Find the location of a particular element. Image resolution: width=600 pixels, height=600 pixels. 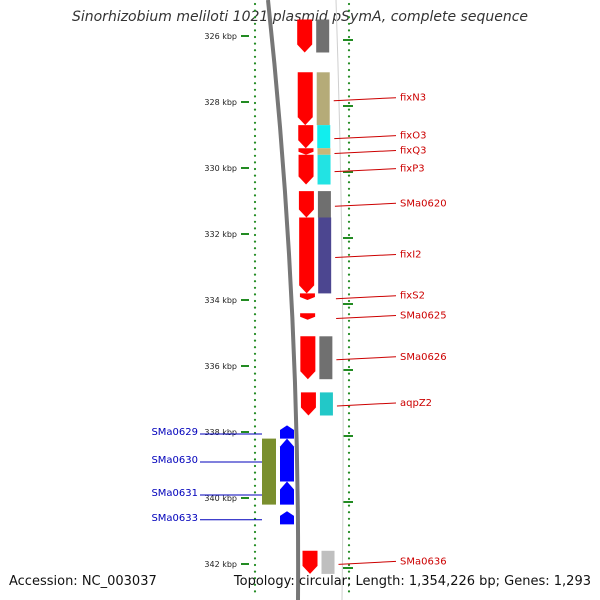

forward-gene-label: fixN3 is located at coordinates (413, 98).